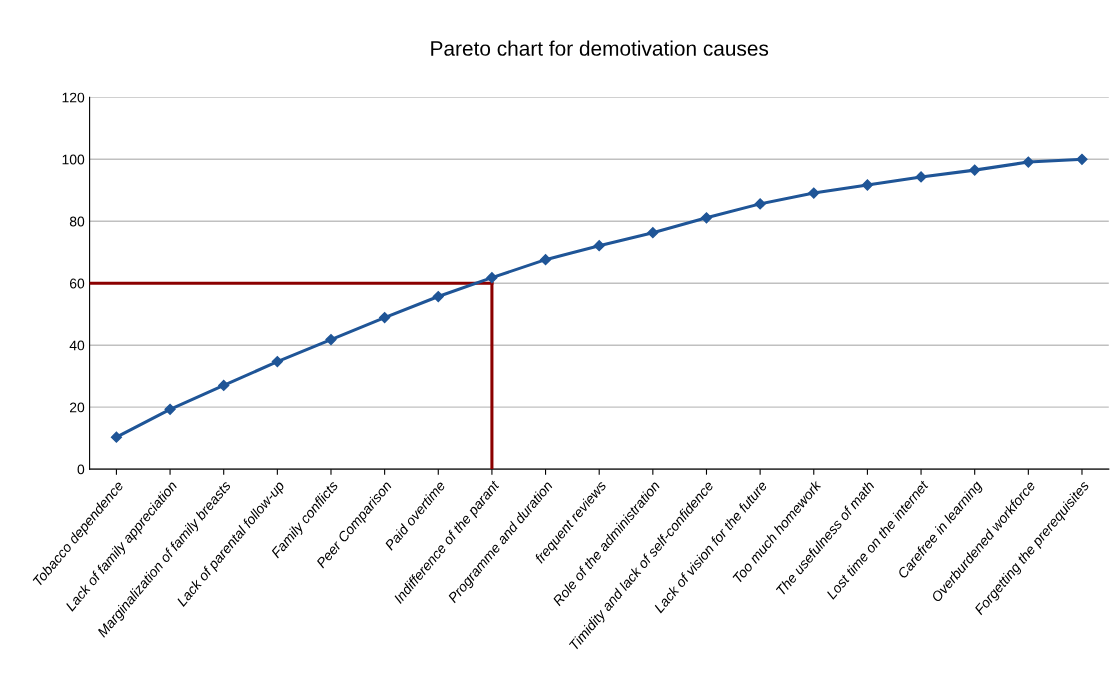 This screenshot has width=1120, height=695. I want to click on y-tick-label: 120, so click(73, 97).